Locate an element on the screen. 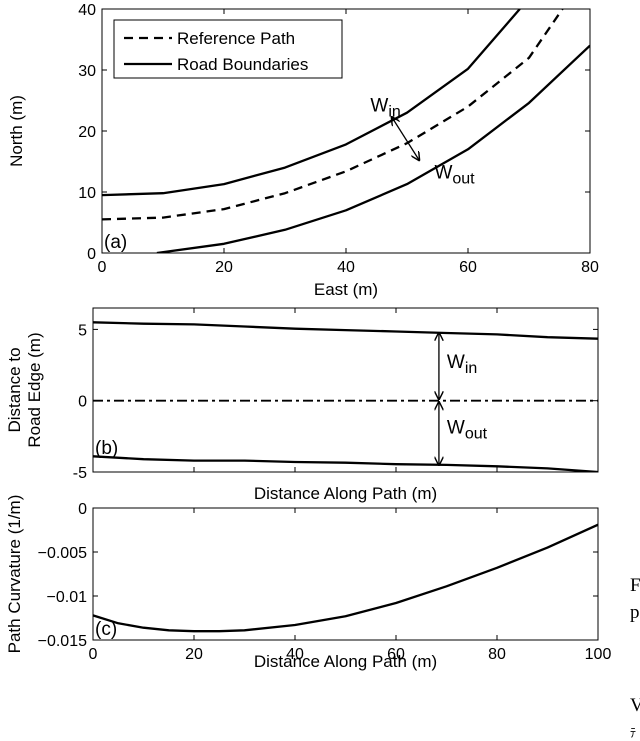  y-tick-label: −0.01 is located at coordinates (67, 597).